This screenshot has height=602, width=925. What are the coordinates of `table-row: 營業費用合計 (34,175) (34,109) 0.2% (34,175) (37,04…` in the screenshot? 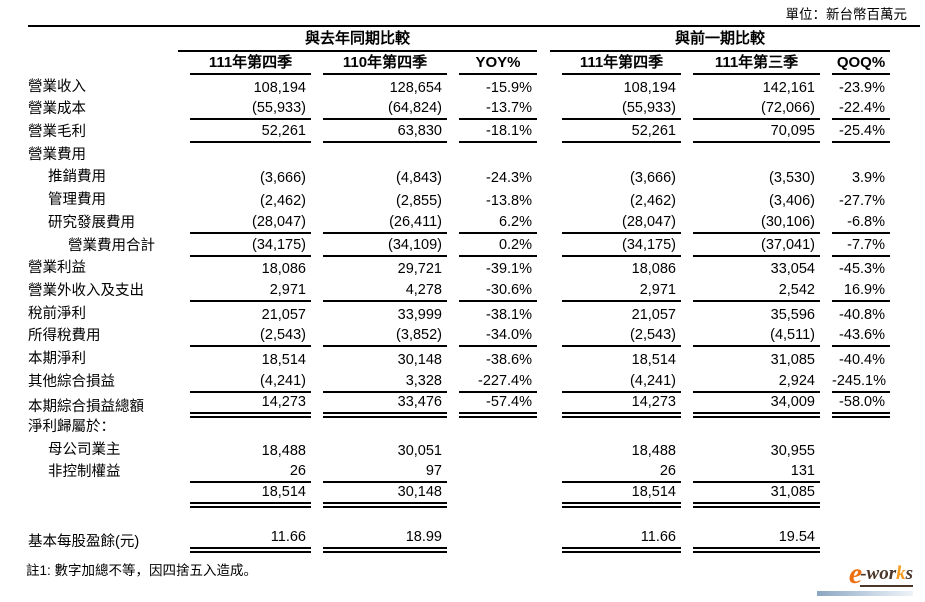 It's located at (459, 245).